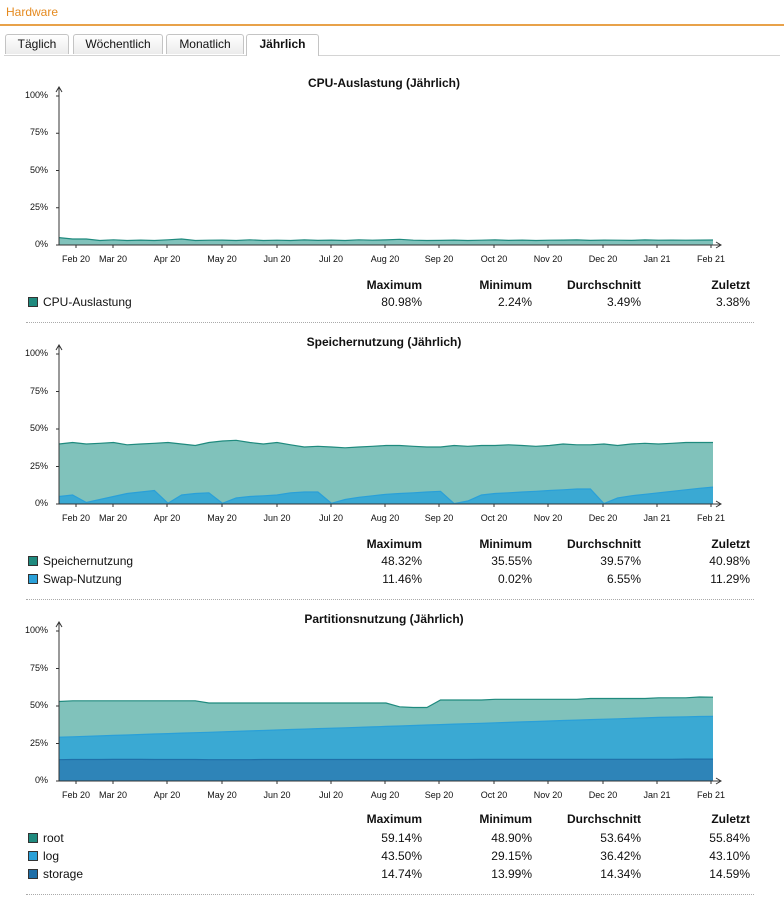 Image resolution: width=784 pixels, height=911 pixels. Describe the element at coordinates (118, 44) in the screenshot. I see `tab-weekly: Wöchentlich` at that location.